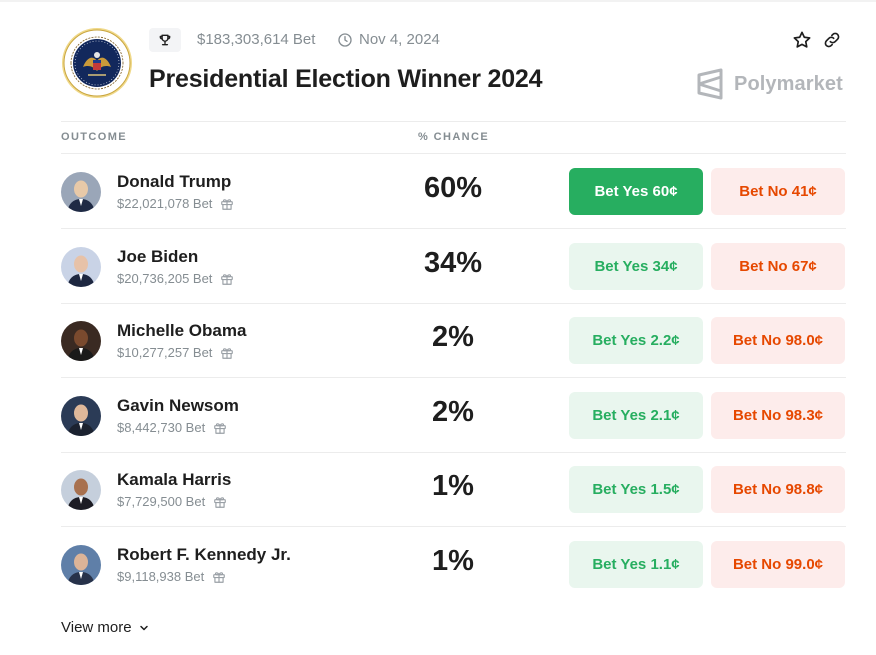 This screenshot has width=876, height=655. I want to click on candidate-volume: $7,729,500 Bet, so click(161, 501).